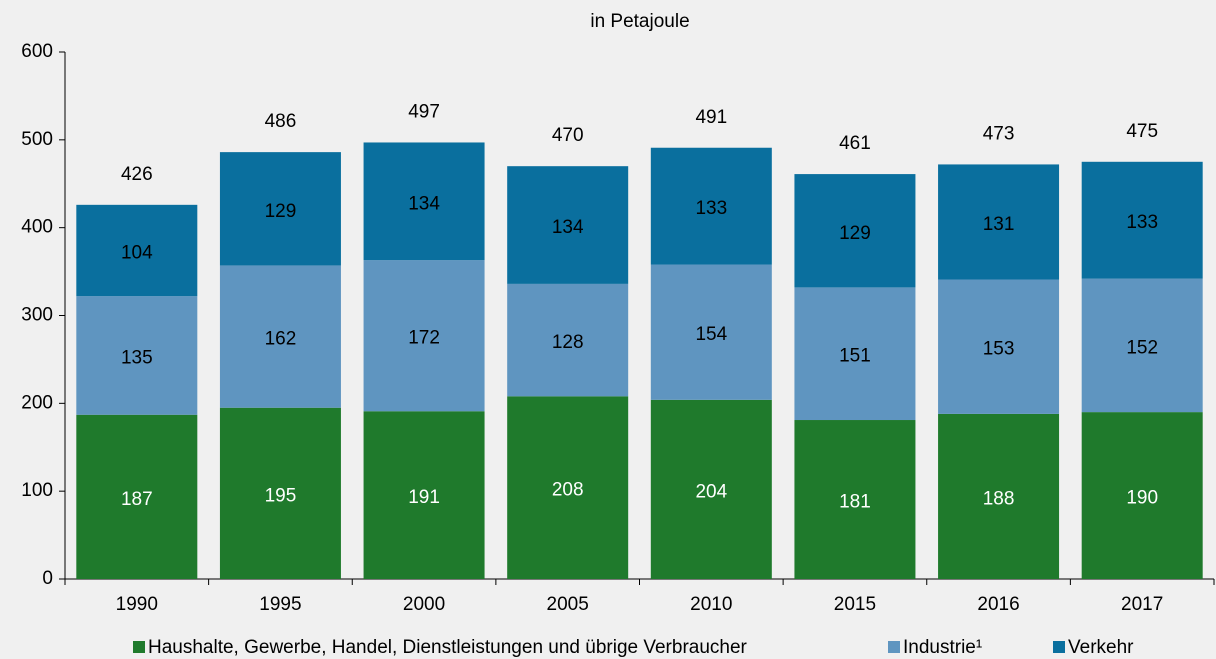  I want to click on value-label: 128, so click(568, 342).